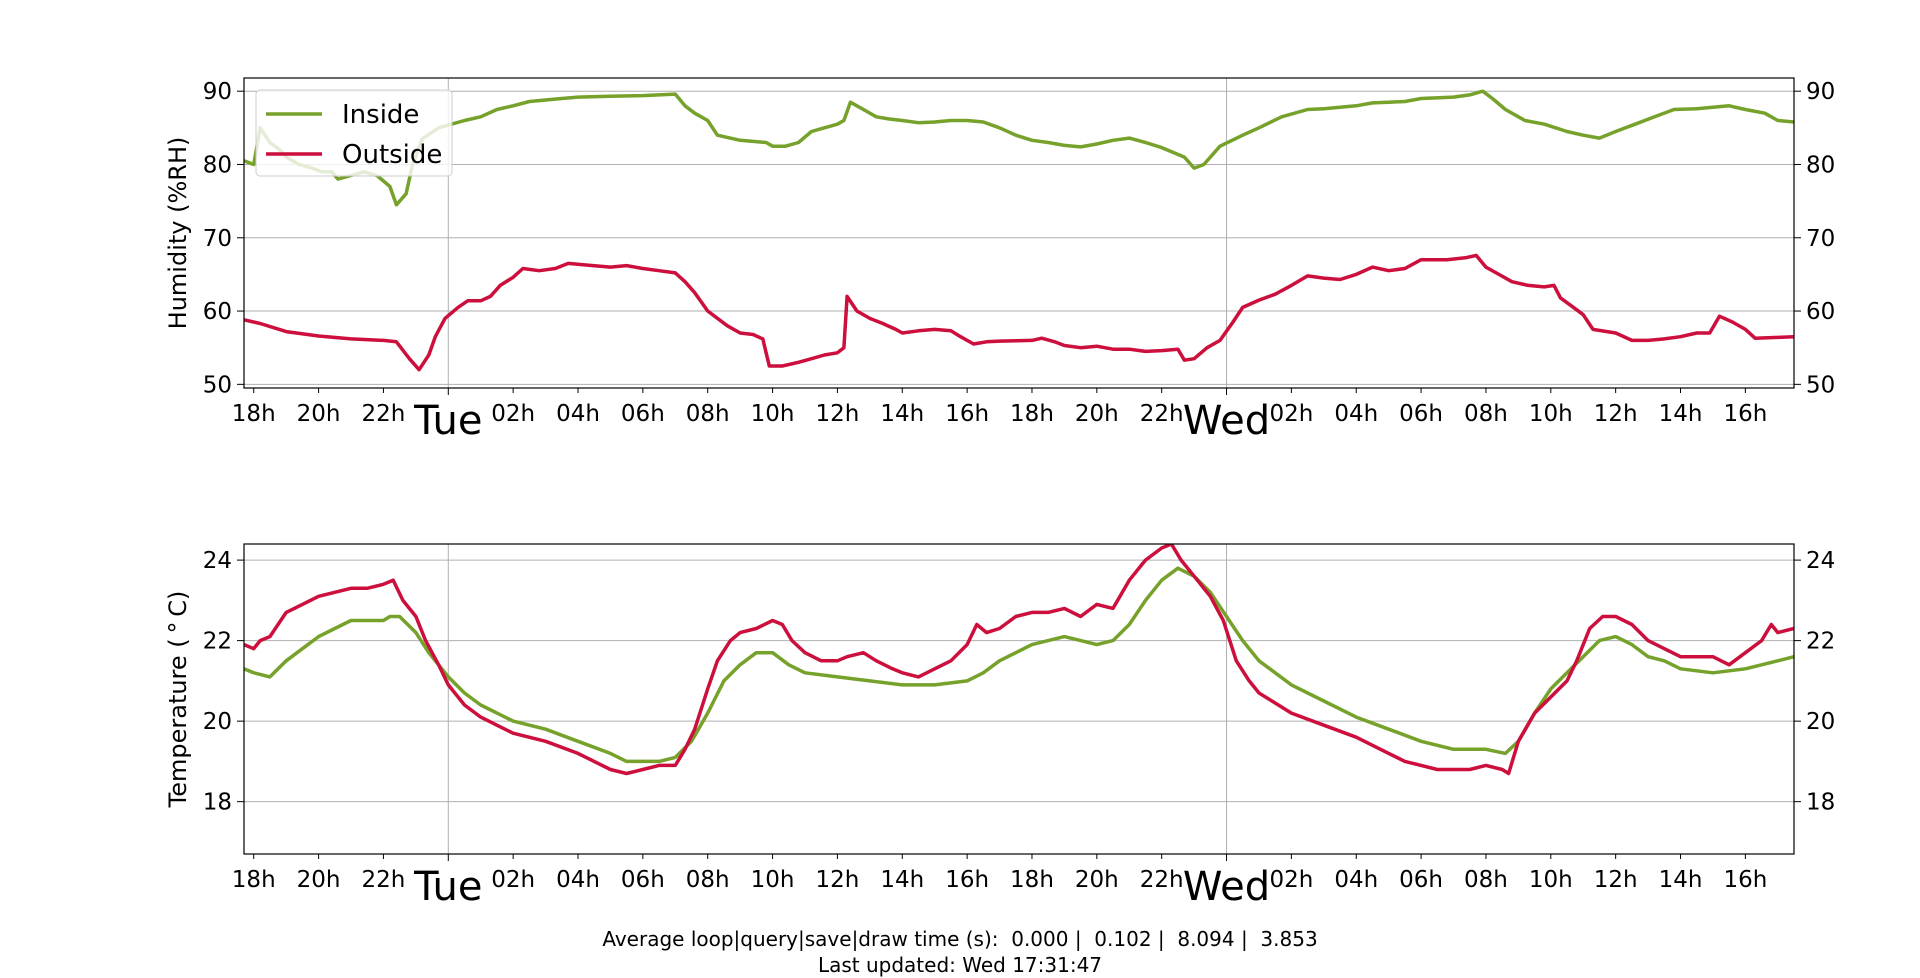  I want to click on y-tick-label-right: 50, so click(1820, 385).